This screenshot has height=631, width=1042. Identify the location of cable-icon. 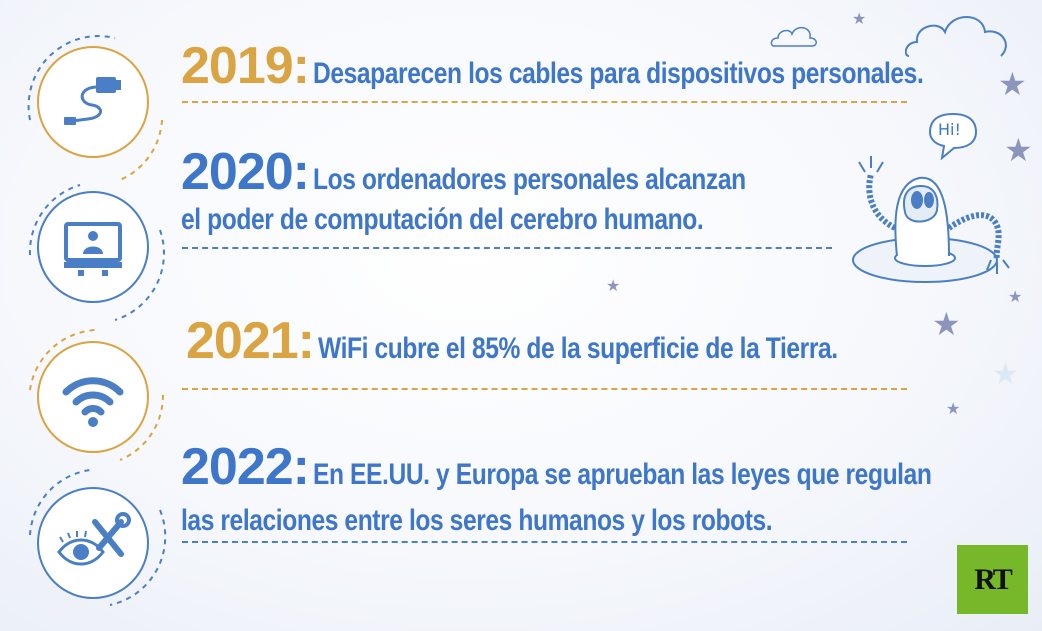
(92, 101).